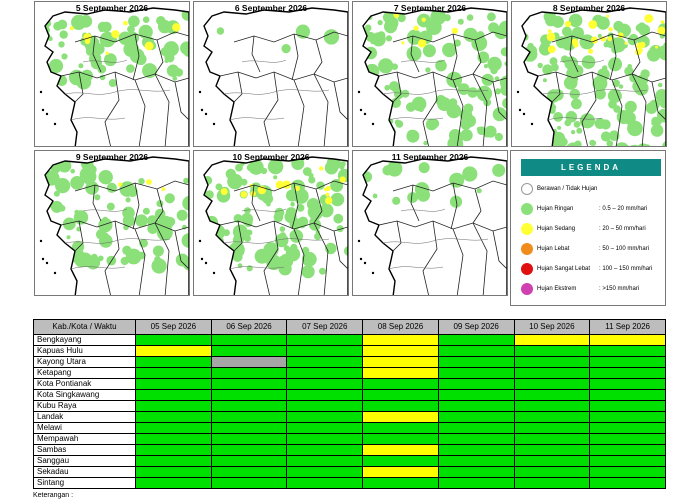 The height and width of the screenshot is (500, 700). What do you see at coordinates (350, 483) in the screenshot?
I see `table-row: Sintang` at bounding box center [350, 483].